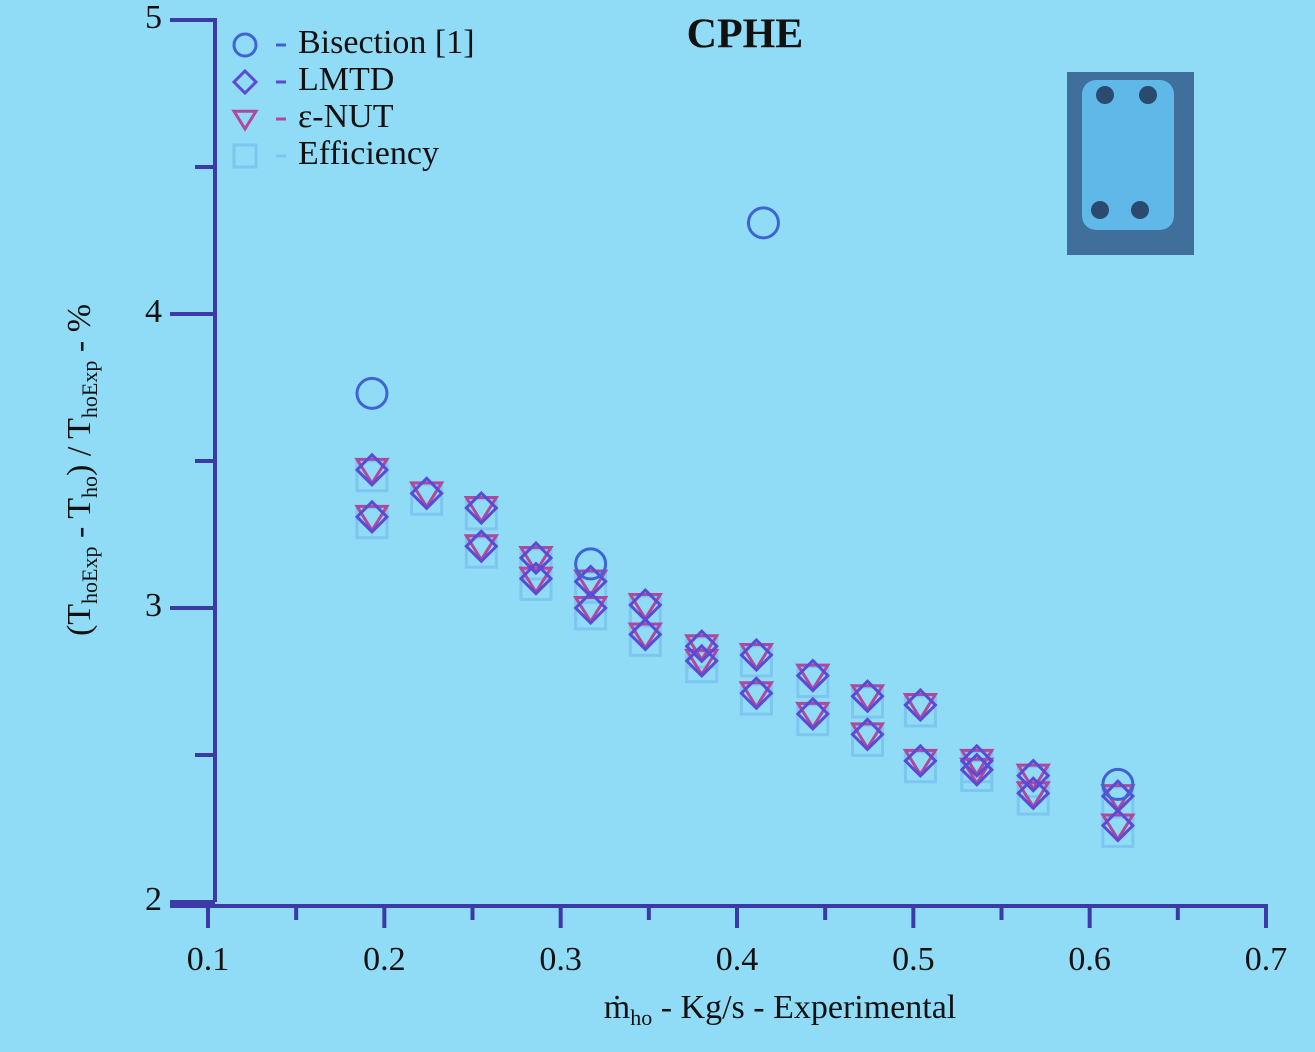 This screenshot has height=1052, width=1315. What do you see at coordinates (153, 605) in the screenshot?
I see `y-tick-label: 3` at bounding box center [153, 605].